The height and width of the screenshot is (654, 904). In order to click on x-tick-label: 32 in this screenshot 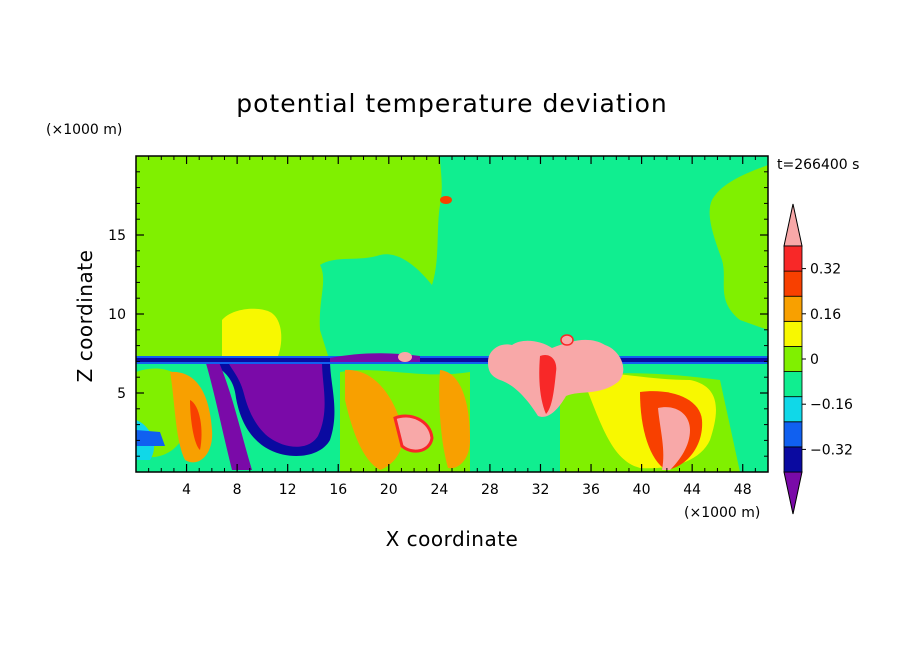, I will do `click(541, 490)`.